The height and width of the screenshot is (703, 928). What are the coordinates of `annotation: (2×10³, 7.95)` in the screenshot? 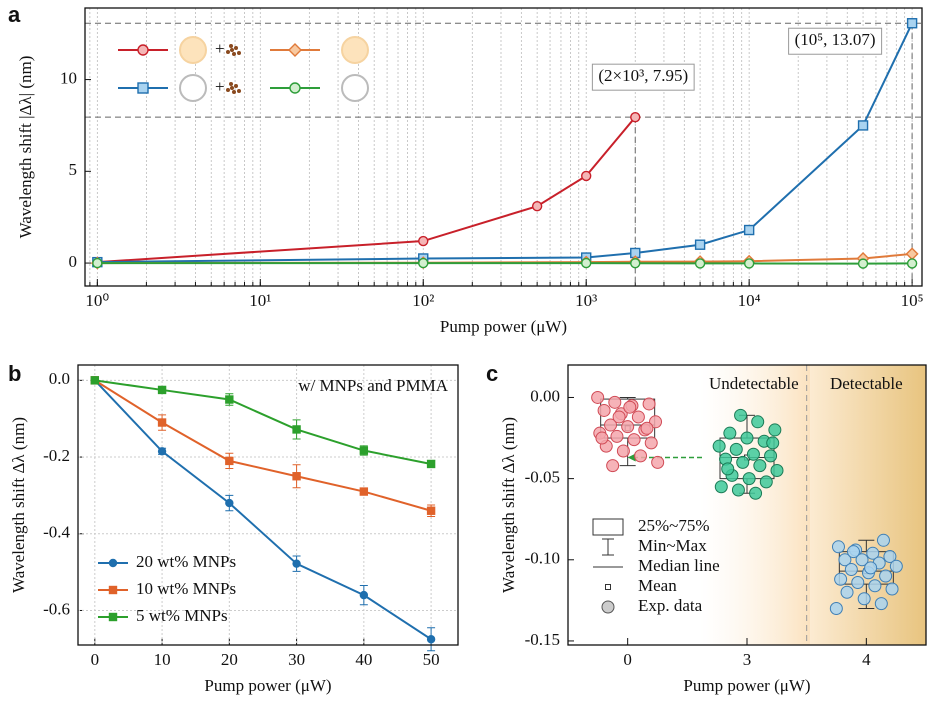 It's located at (643, 75).